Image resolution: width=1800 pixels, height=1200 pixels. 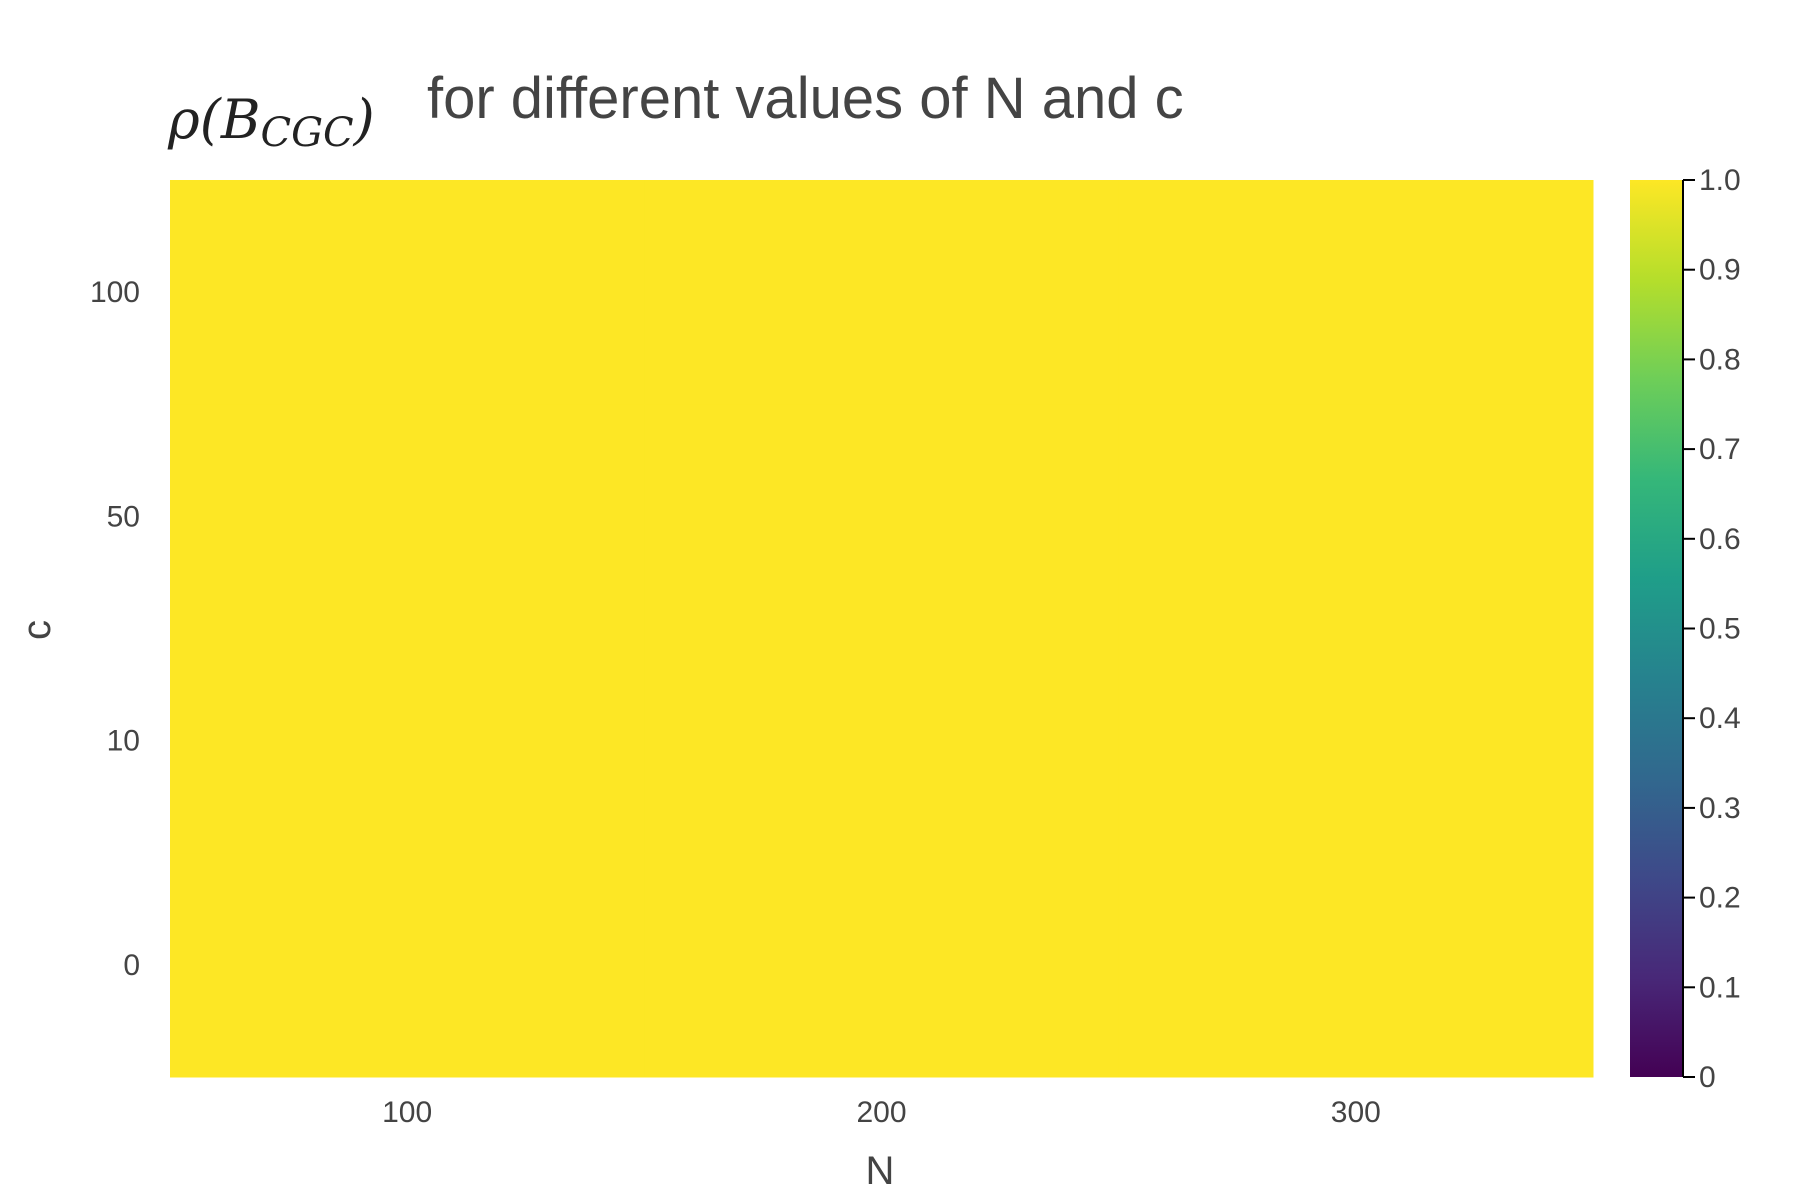 I want to click on colorbar-tick-label: 0.7, so click(x=1720, y=449).